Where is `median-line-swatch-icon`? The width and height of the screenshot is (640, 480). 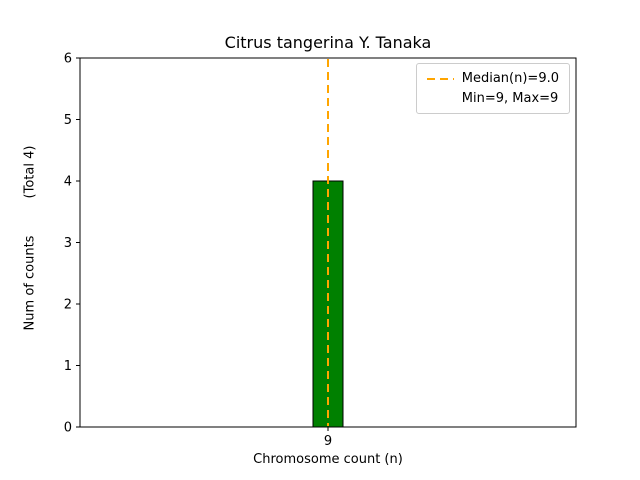
median-line-swatch-icon is located at coordinates (440, 78).